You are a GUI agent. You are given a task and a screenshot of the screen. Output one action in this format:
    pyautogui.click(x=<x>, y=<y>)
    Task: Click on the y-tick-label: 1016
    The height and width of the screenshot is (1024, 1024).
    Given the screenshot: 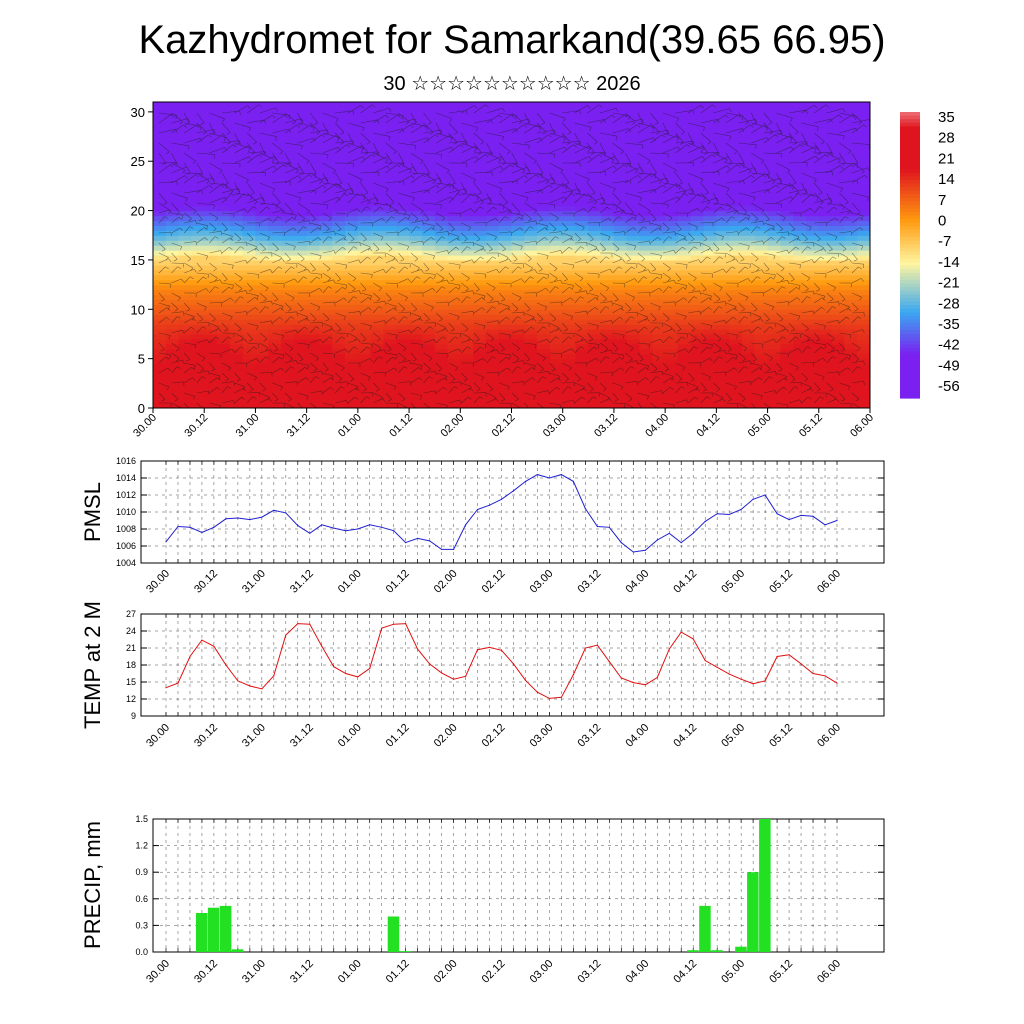 What is the action you would take?
    pyautogui.click(x=126, y=461)
    